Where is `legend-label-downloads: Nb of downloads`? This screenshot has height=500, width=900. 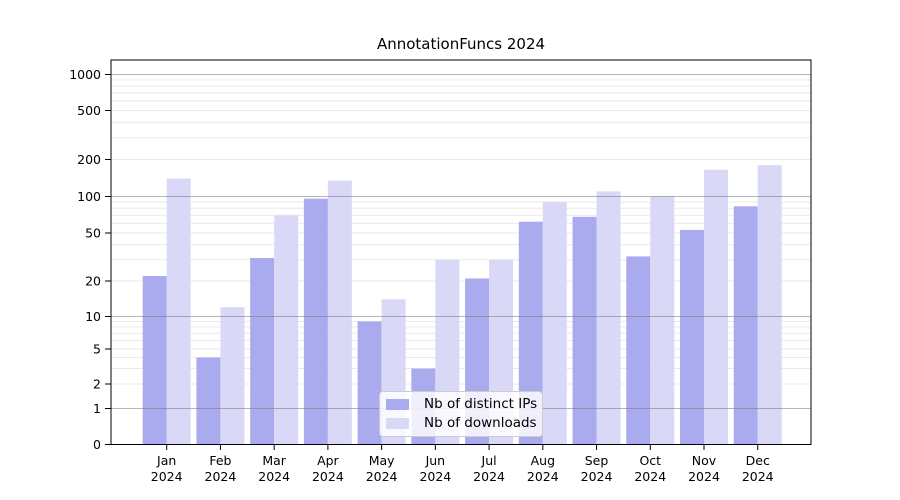 legend-label-downloads: Nb of downloads is located at coordinates (480, 422).